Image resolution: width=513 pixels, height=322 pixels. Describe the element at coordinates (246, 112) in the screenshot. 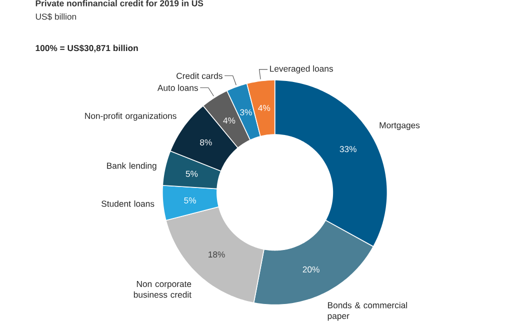

I see `data-label: 3%` at that location.